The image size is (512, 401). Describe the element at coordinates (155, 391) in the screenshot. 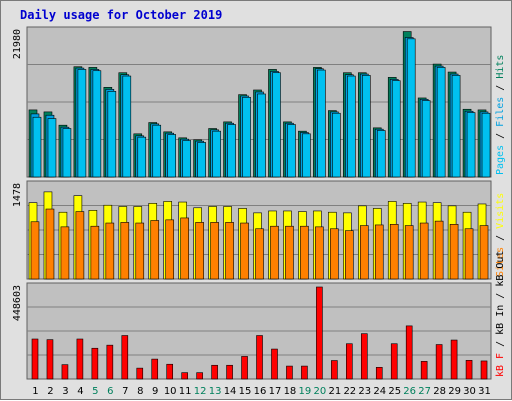

I see `x-tick-label-day-9: 9` at that location.